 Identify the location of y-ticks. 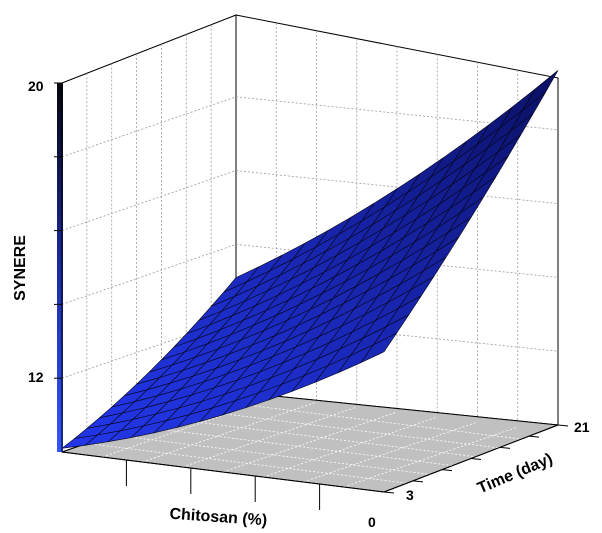
(476, 459).